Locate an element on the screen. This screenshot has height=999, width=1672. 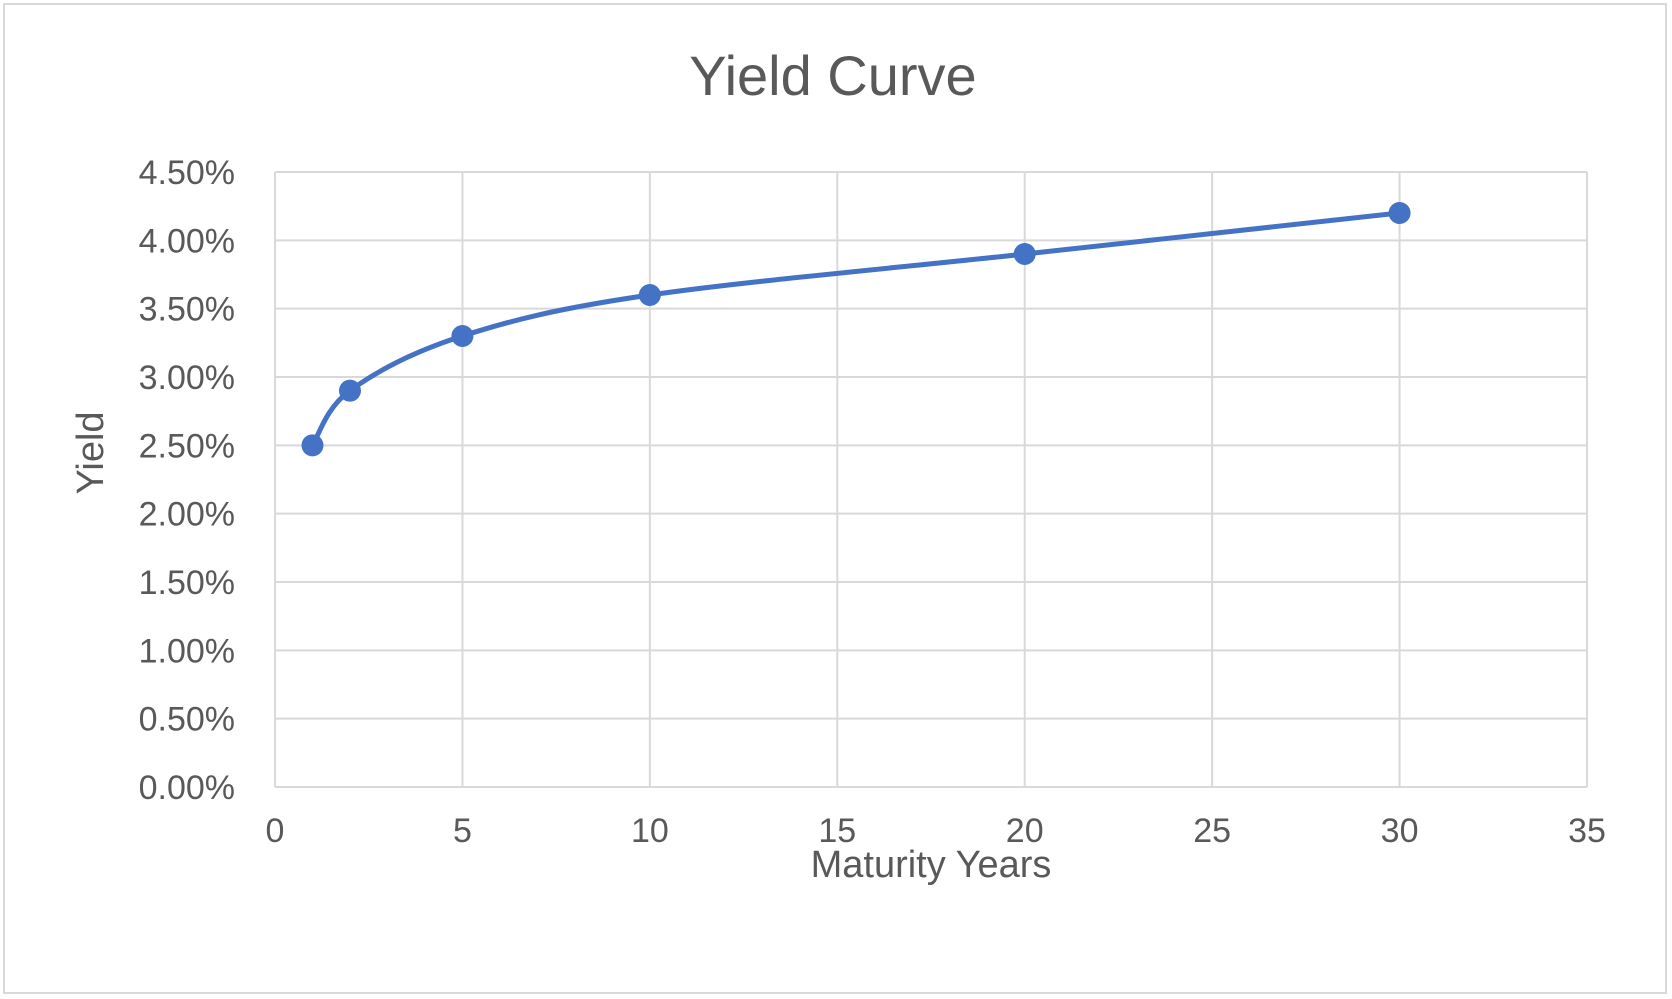
y-tick-label: 0.50% is located at coordinates (187, 720).